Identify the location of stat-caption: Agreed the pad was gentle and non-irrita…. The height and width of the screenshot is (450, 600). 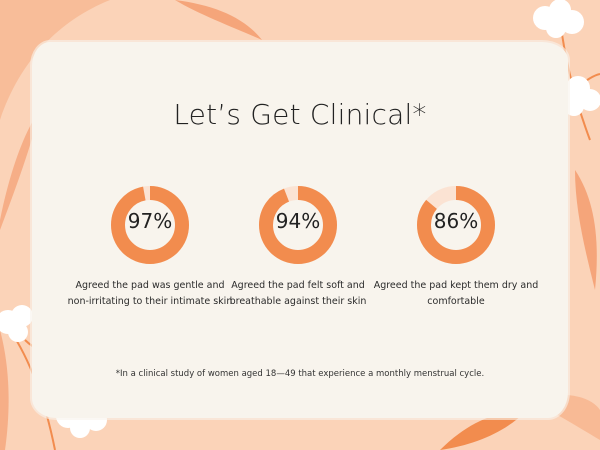
(150, 293).